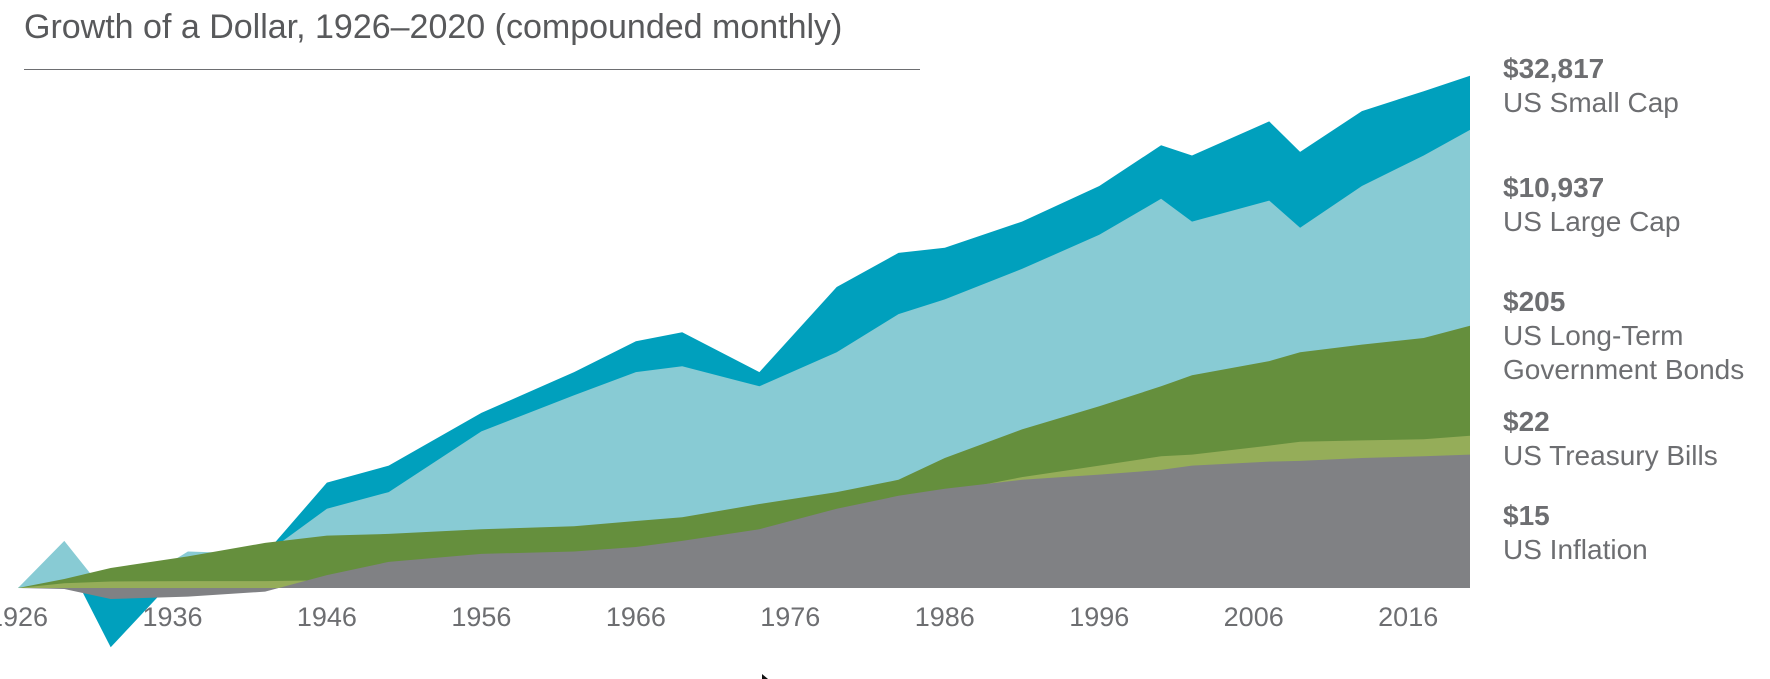 The image size is (1770, 679). I want to click on legend-item-small-cap: $32,817 US Small Cap, so click(1591, 86).